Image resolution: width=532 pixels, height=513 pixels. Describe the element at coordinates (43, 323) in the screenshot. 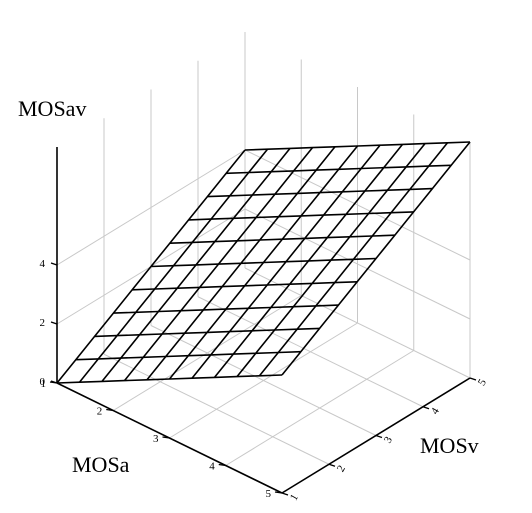

I see `z-tick-label: 2` at that location.